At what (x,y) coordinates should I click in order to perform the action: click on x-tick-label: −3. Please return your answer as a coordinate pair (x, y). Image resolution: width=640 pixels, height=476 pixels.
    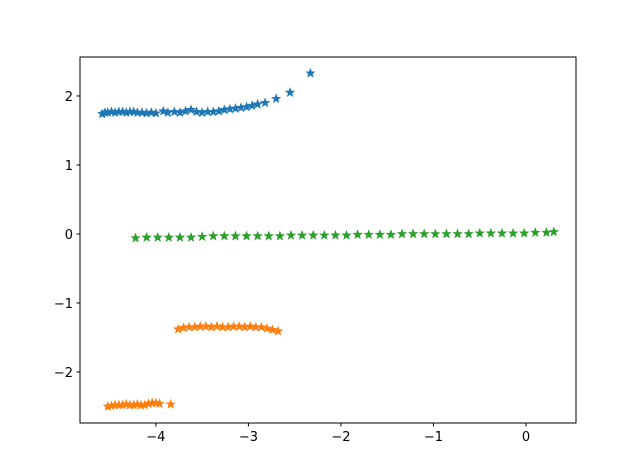
    Looking at the image, I should click on (248, 437).